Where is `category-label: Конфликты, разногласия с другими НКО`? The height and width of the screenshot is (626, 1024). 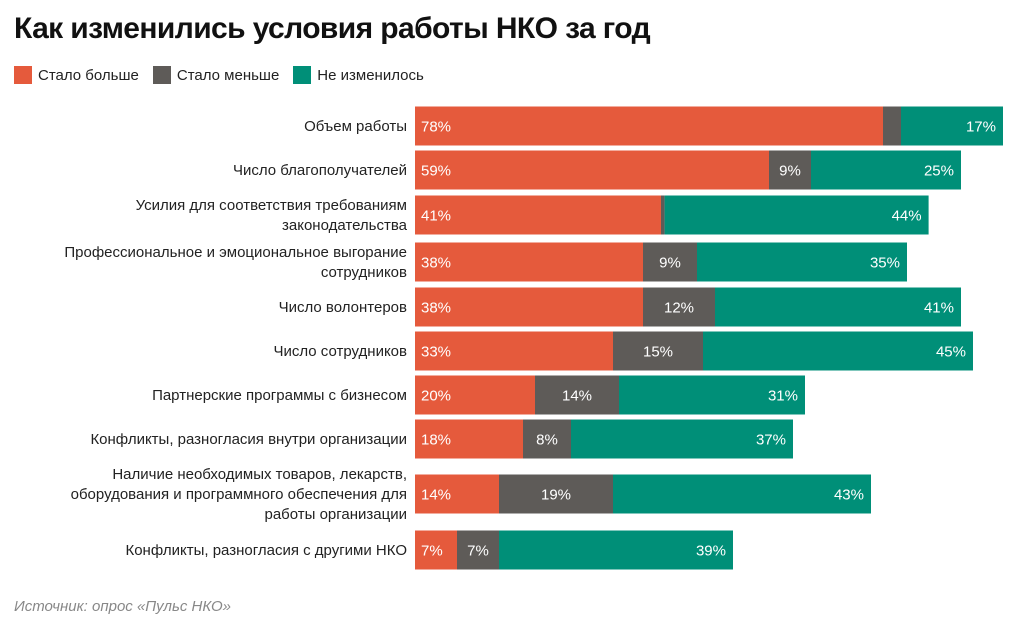
category-label: Конфликты, разногласия с другими НКО is located at coordinates (266, 550).